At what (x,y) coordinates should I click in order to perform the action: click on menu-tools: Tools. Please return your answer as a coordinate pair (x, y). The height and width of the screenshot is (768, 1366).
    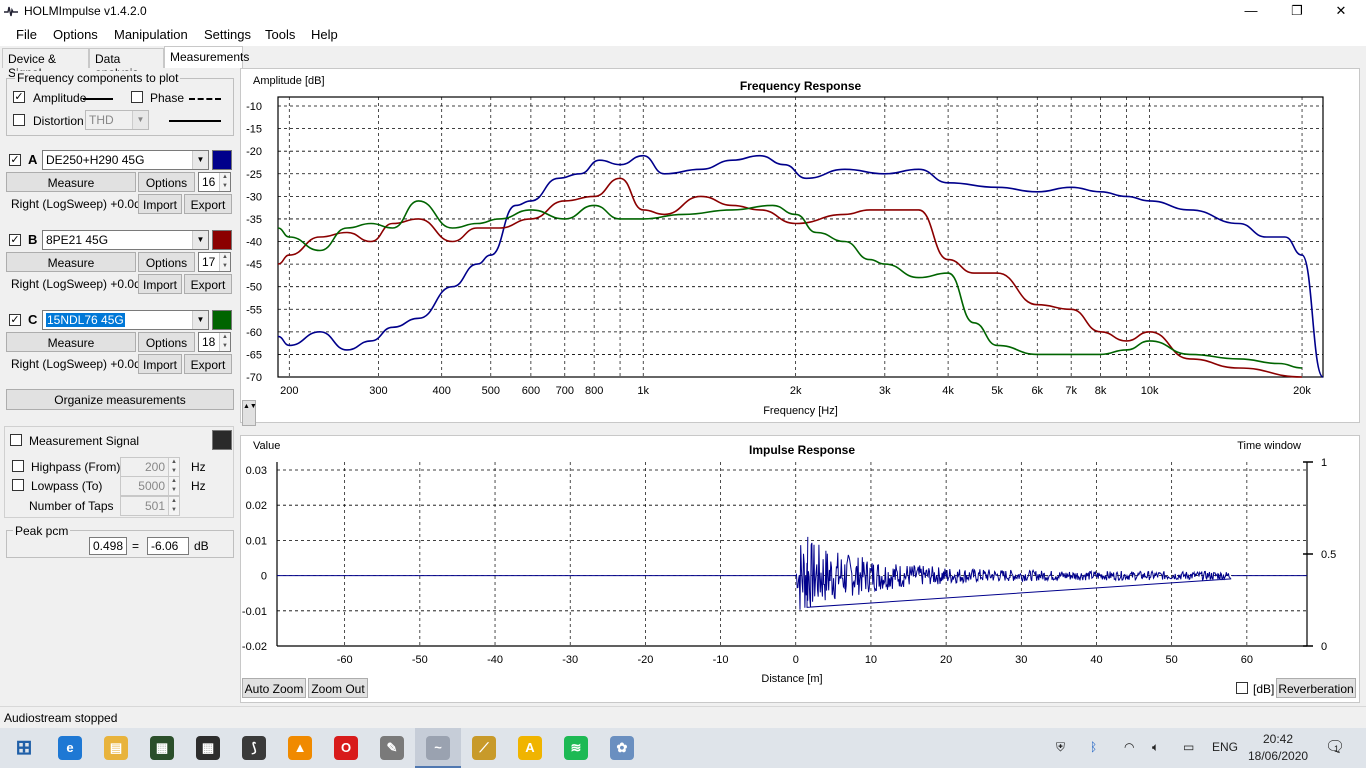
    Looking at the image, I should click on (280, 34).